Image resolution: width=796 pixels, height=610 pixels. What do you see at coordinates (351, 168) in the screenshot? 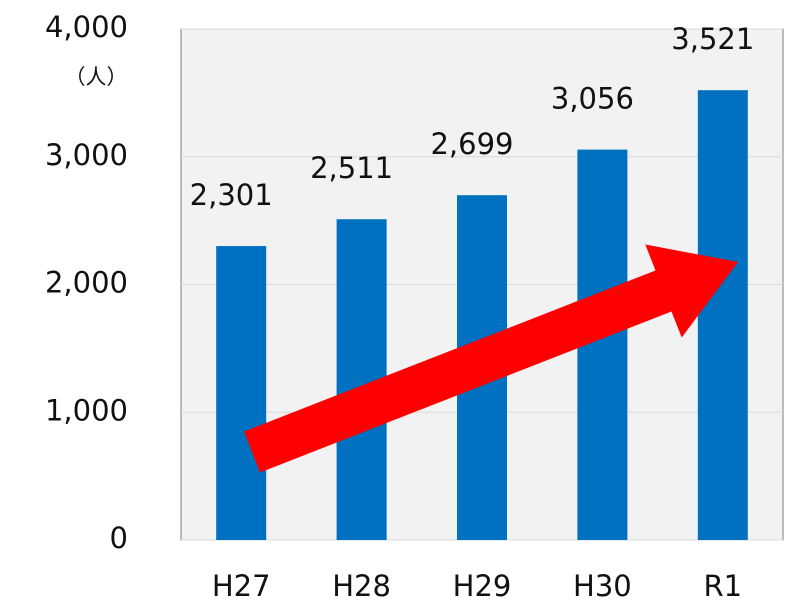
I see `data-label: 2,511` at bounding box center [351, 168].